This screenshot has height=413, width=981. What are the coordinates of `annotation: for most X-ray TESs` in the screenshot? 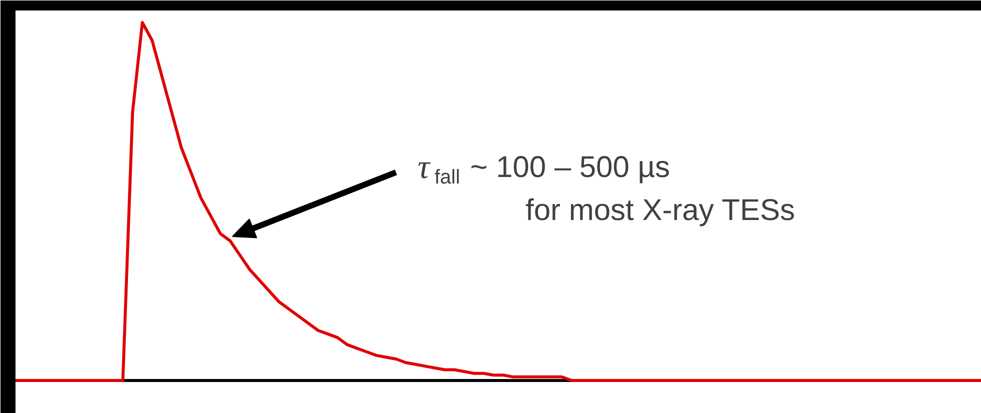 It's located at (661, 210).